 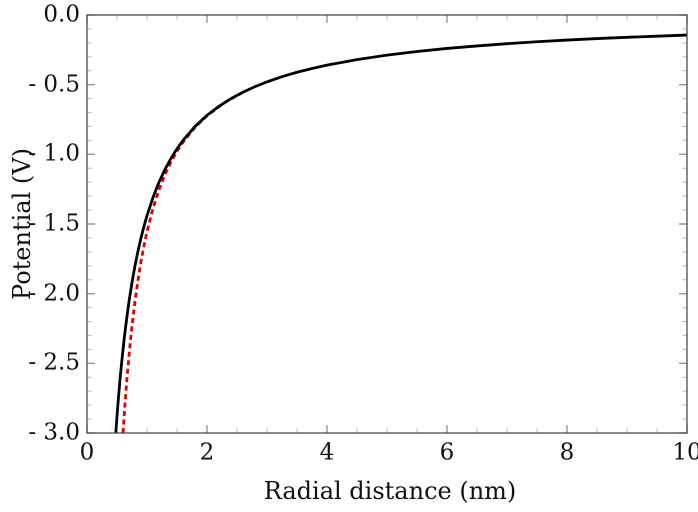 I want to click on x-tick-label: 2, so click(x=207, y=452).